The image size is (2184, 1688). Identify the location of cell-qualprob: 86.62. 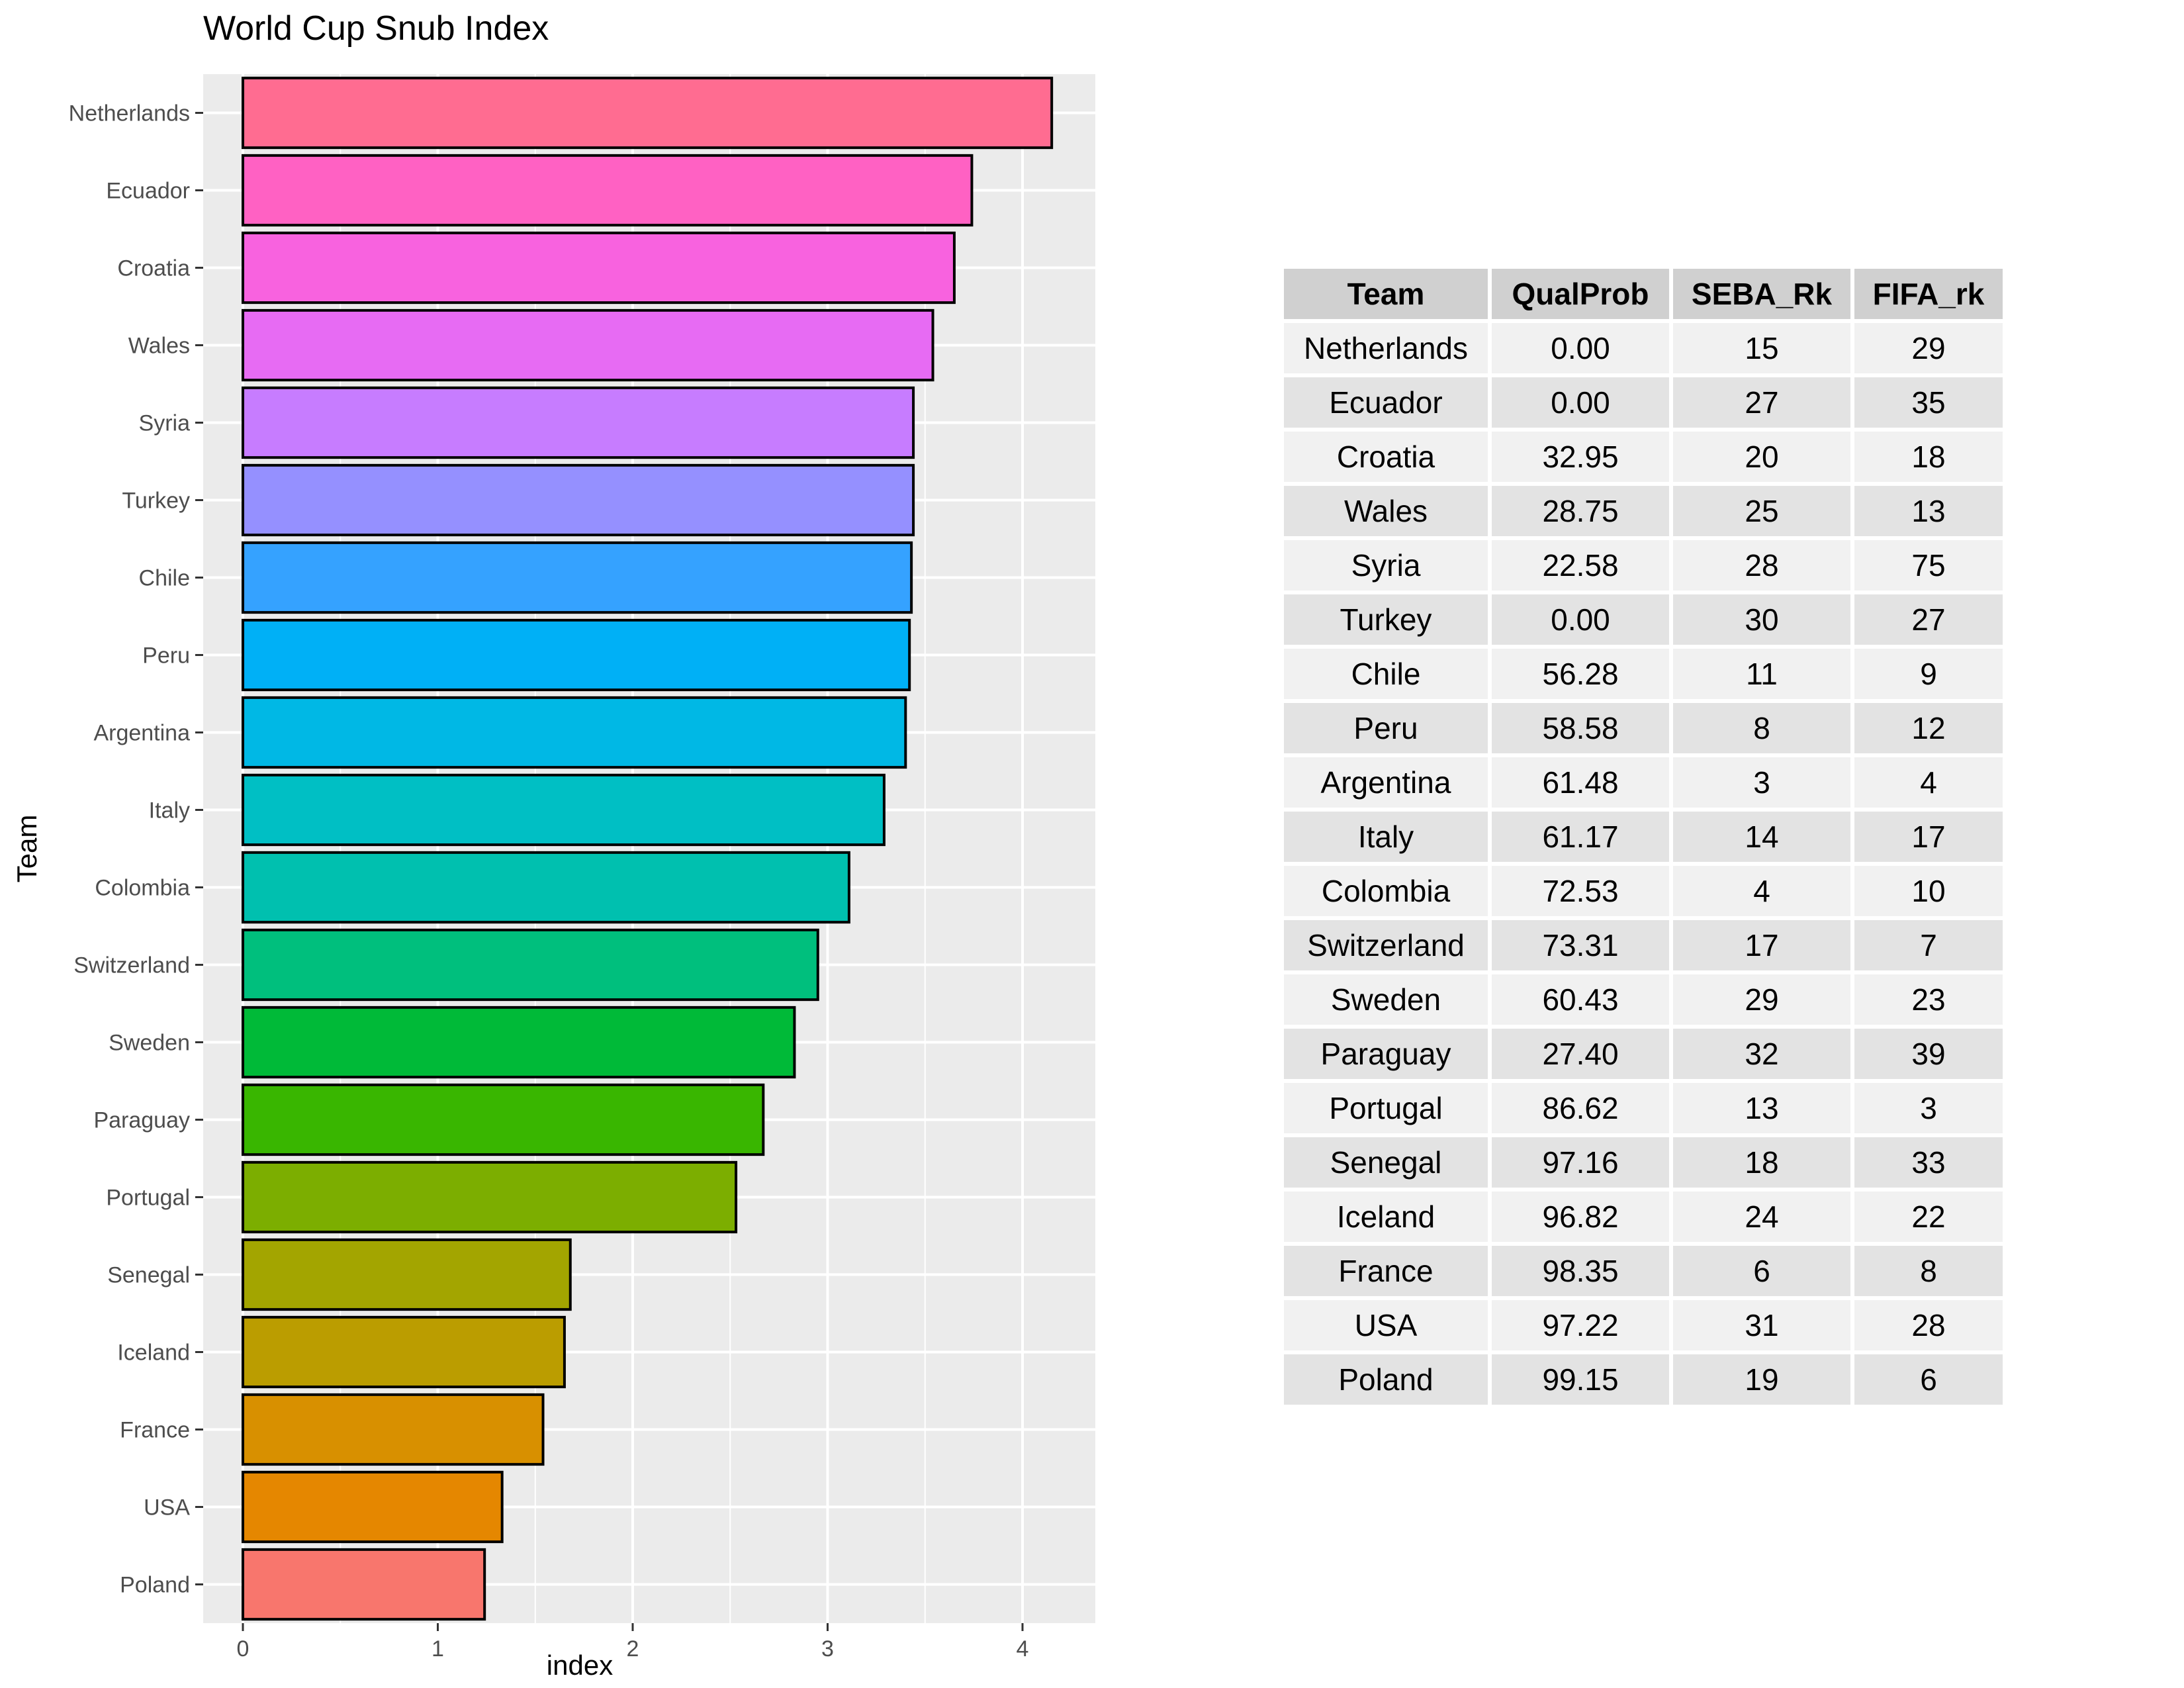
(1581, 1108).